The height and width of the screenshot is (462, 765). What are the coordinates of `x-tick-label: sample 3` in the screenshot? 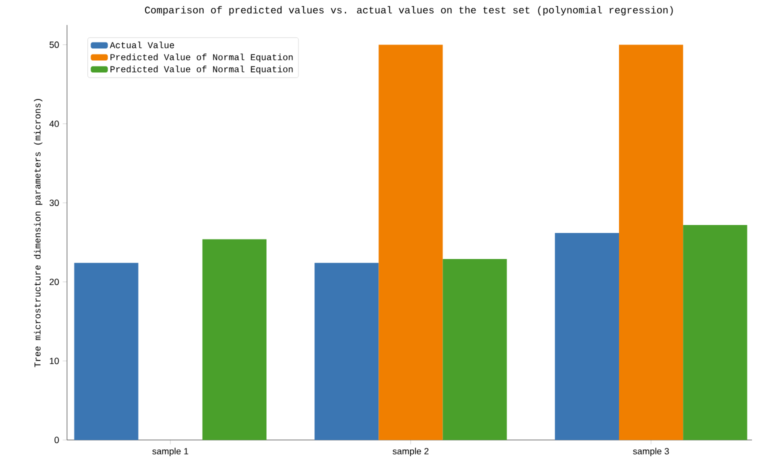 It's located at (651, 452).